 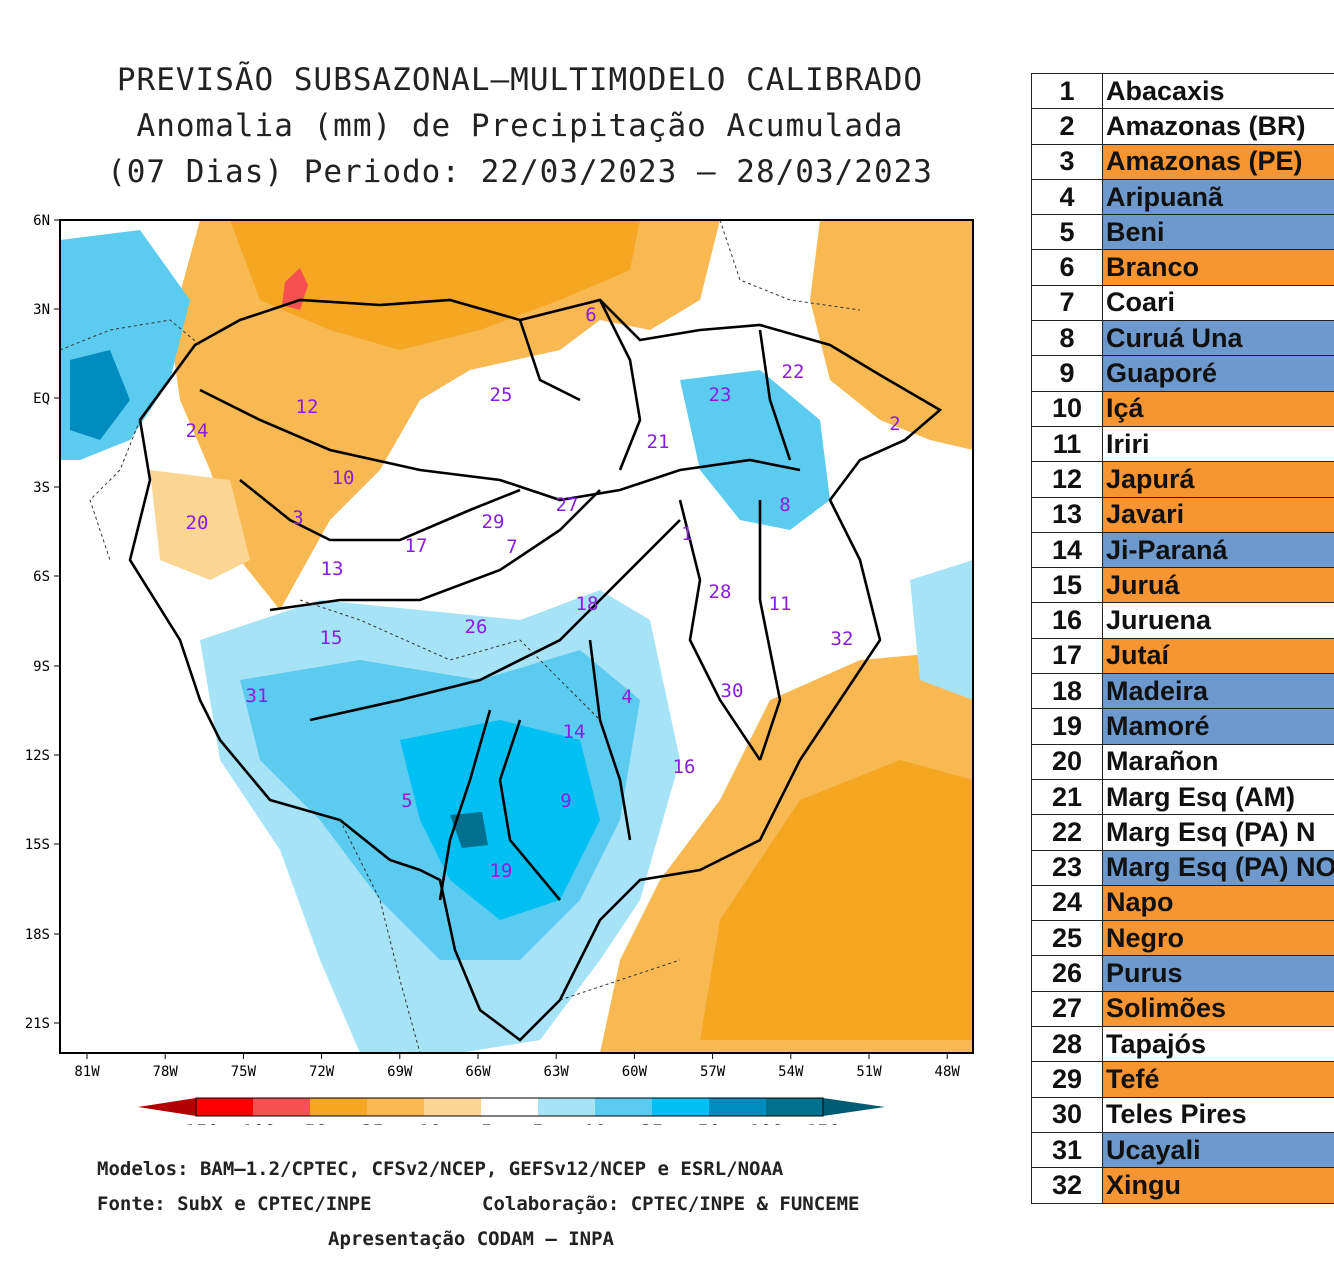 I want to click on basin-number-label: 4, so click(x=626, y=697).